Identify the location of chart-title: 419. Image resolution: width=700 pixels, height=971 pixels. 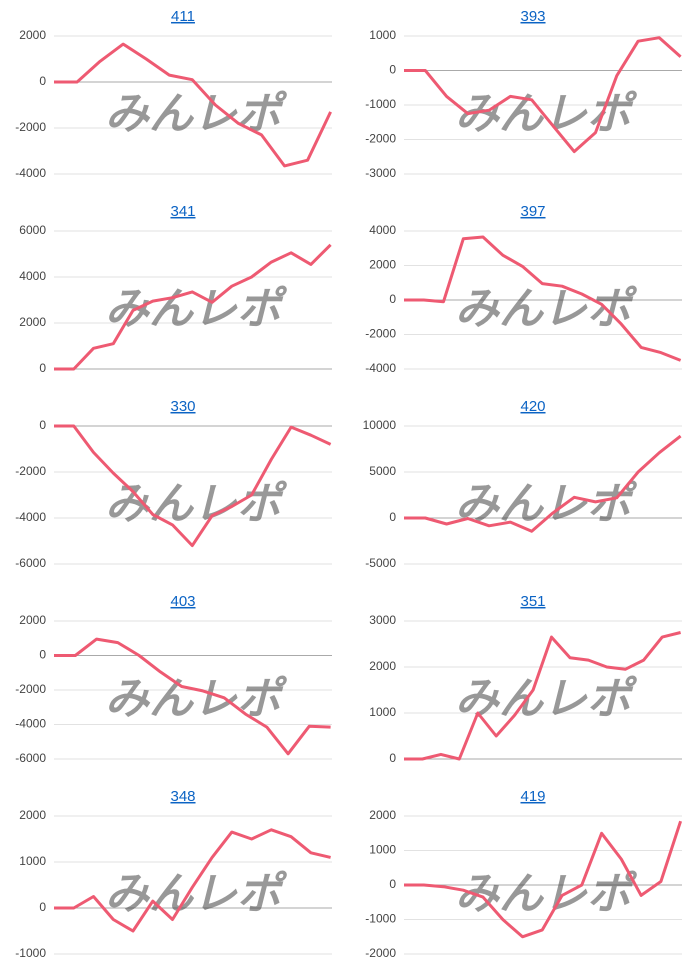
(532, 796).